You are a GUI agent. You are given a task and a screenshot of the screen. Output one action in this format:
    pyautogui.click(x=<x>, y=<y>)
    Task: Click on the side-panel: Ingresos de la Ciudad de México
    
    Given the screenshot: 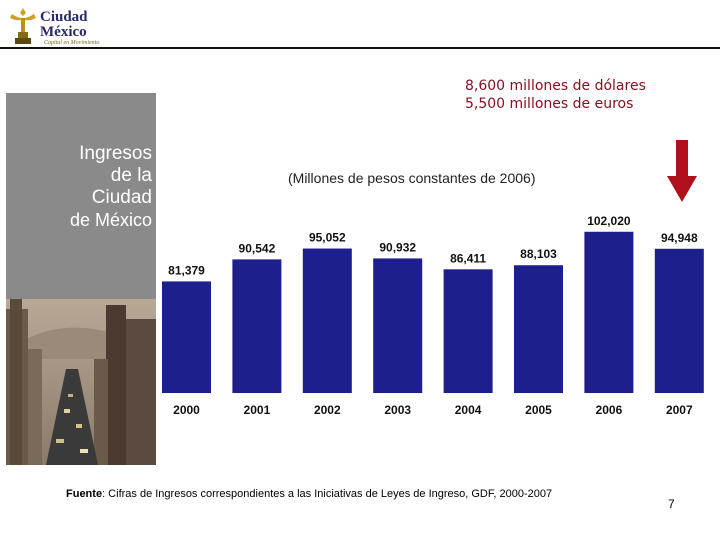 What is the action you would take?
    pyautogui.click(x=81, y=279)
    